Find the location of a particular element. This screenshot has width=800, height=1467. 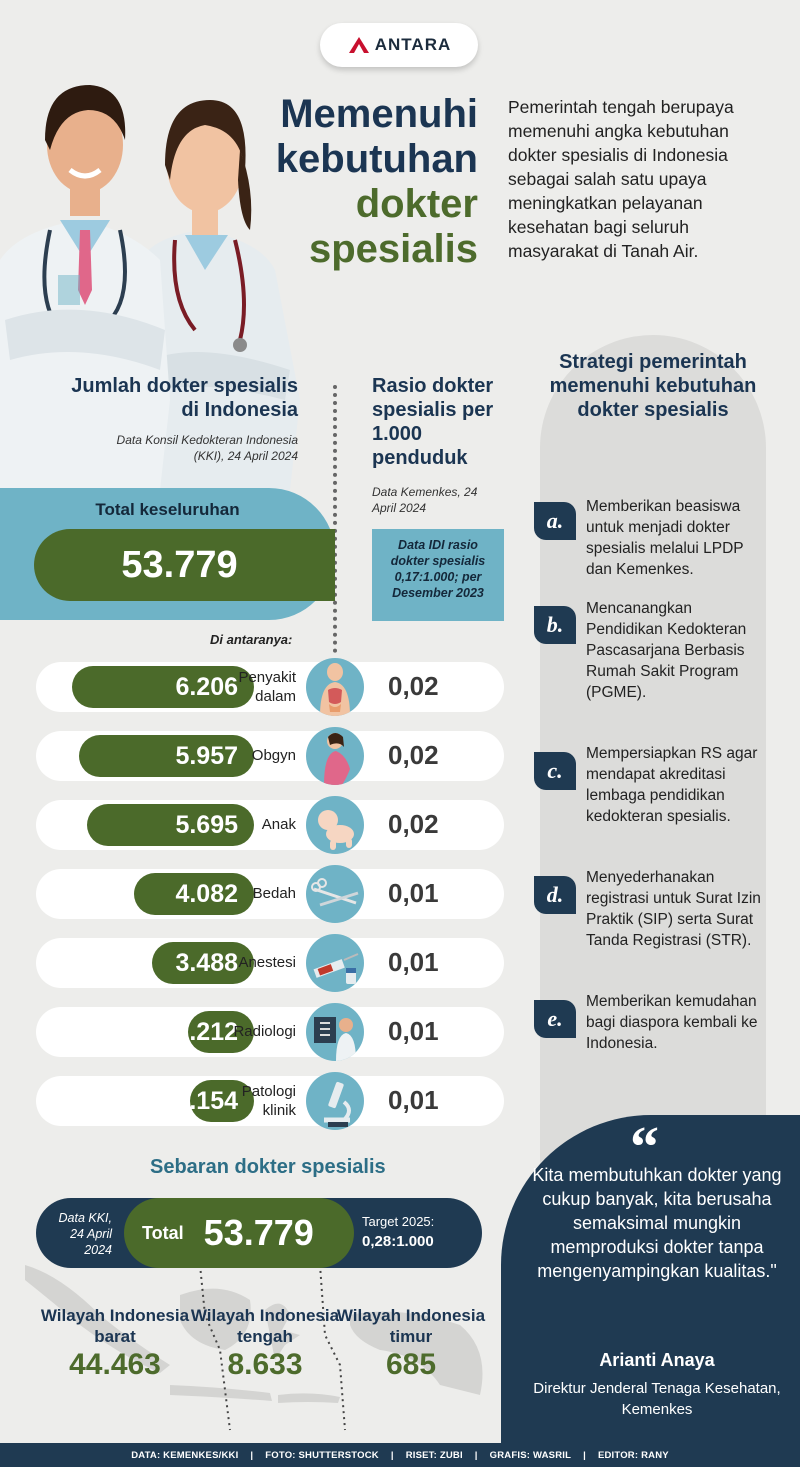

quote-box is located at coordinates (650, 1280).